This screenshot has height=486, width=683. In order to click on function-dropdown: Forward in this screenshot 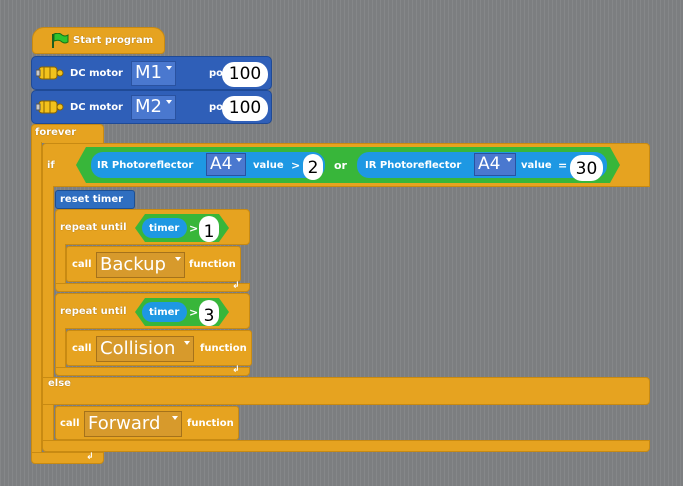, I will do `click(133, 424)`.